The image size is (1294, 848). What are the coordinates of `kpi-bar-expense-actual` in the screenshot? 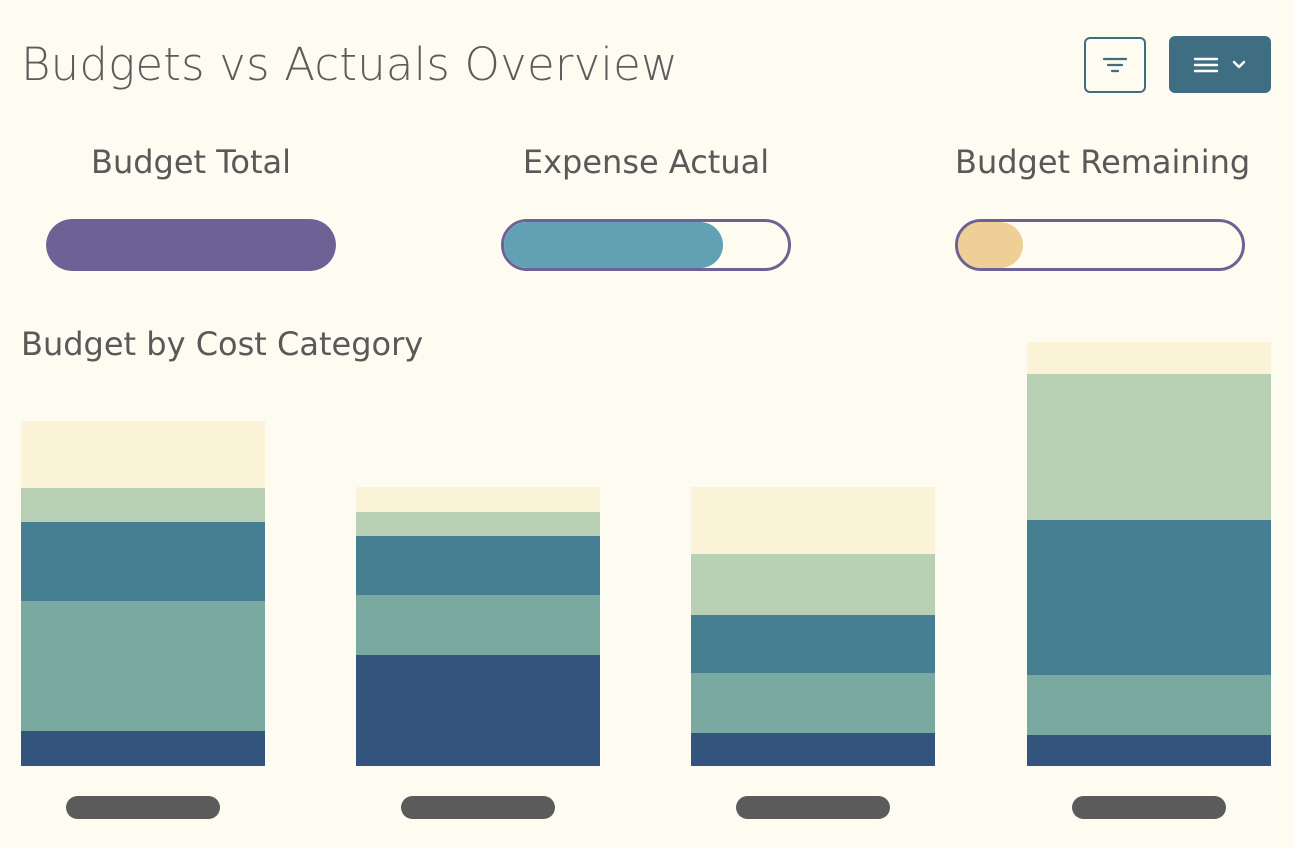 It's located at (646, 245).